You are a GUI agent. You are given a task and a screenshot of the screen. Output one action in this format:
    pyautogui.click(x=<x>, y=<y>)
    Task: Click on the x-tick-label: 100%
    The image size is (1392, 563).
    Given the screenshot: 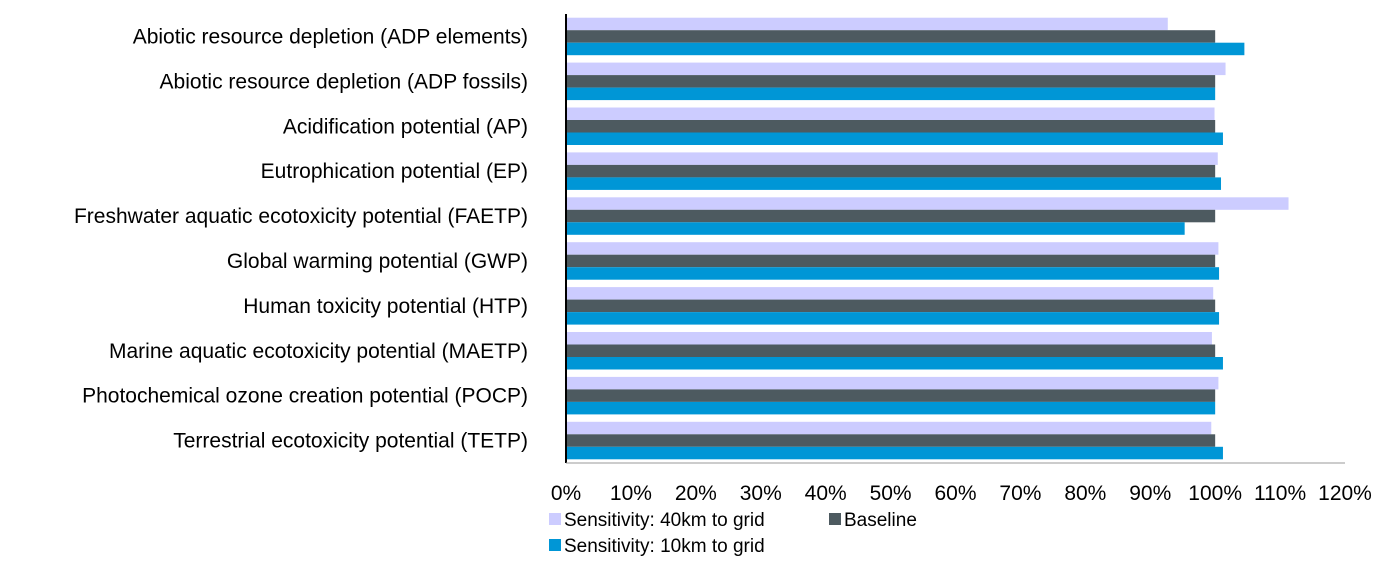 What is the action you would take?
    pyautogui.click(x=1215, y=493)
    